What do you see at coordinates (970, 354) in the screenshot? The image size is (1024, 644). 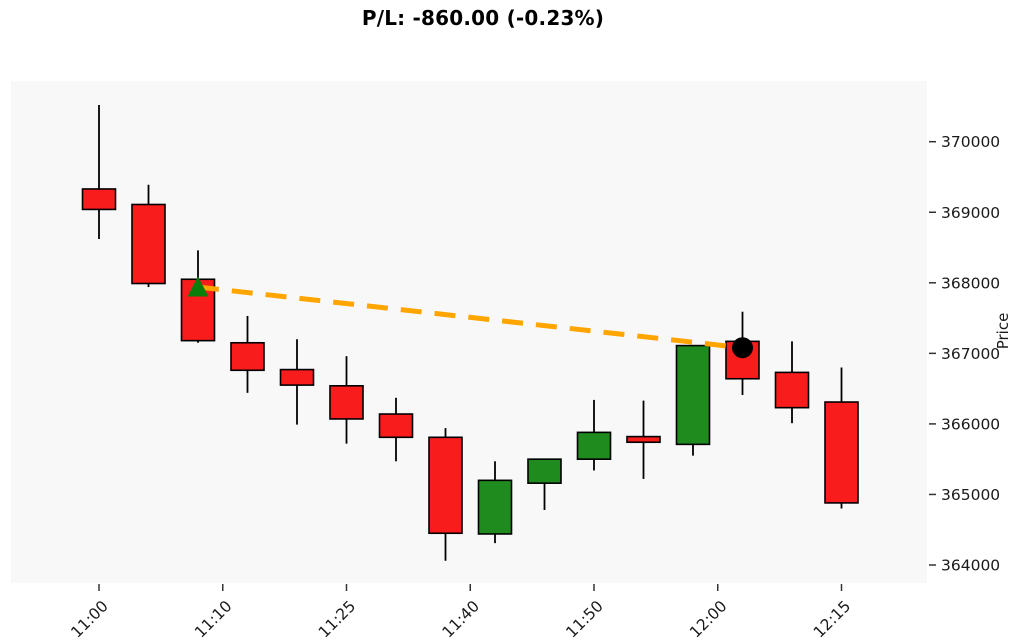 I see `y-tick-label: 367000` at bounding box center [970, 354].